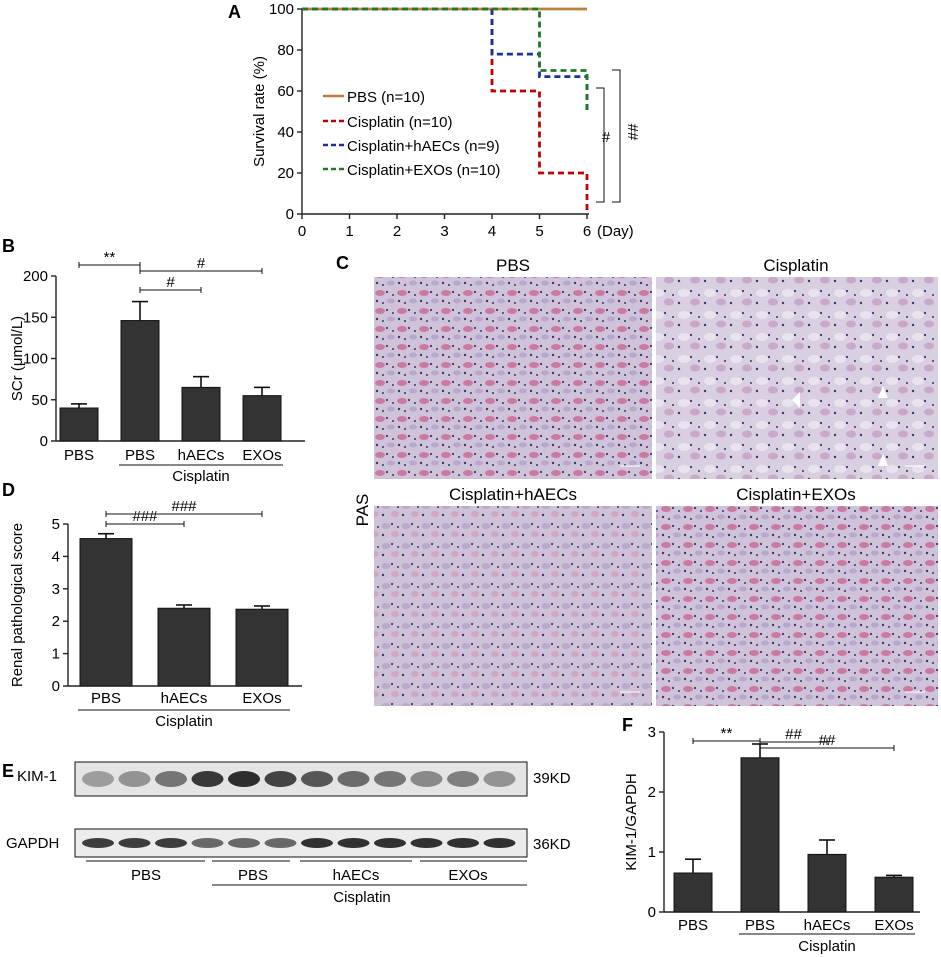  Describe the element at coordinates (281, 9) in the screenshot. I see `y-tick-label-a: 100` at that location.